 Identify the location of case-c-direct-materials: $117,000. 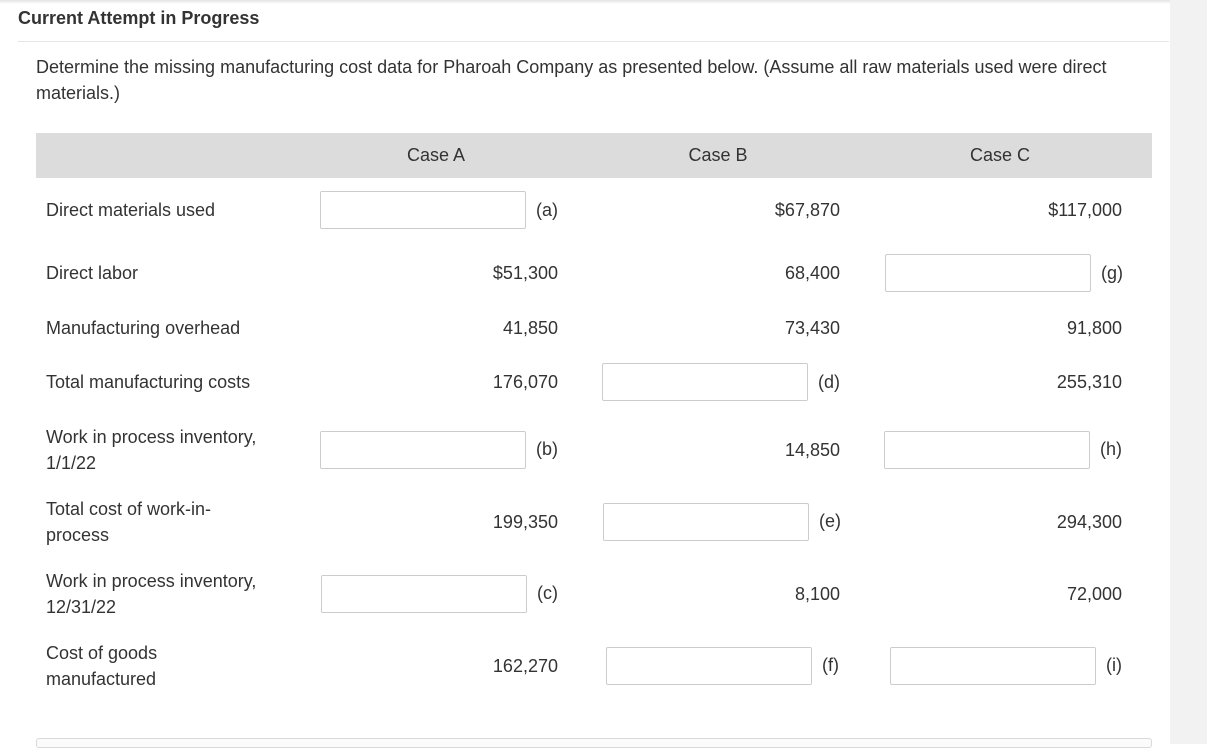
(1085, 210).